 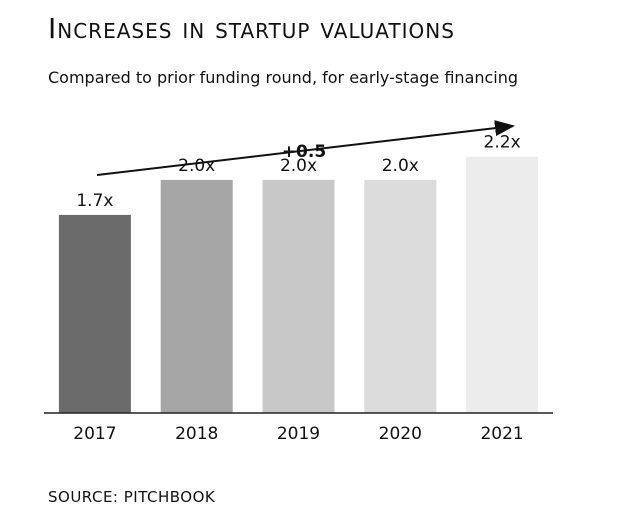 What do you see at coordinates (94, 434) in the screenshot?
I see `x-tick-label-2017: 2017` at bounding box center [94, 434].